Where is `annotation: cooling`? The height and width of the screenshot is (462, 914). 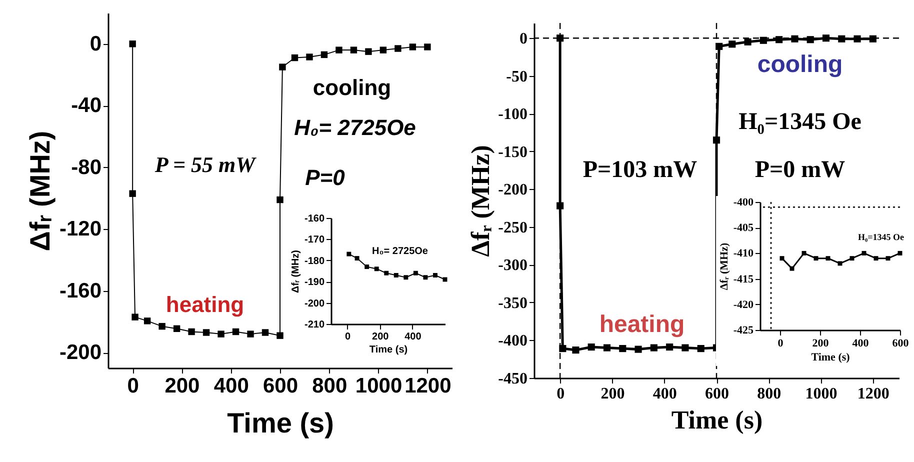 annotation: cooling is located at coordinates (352, 87).